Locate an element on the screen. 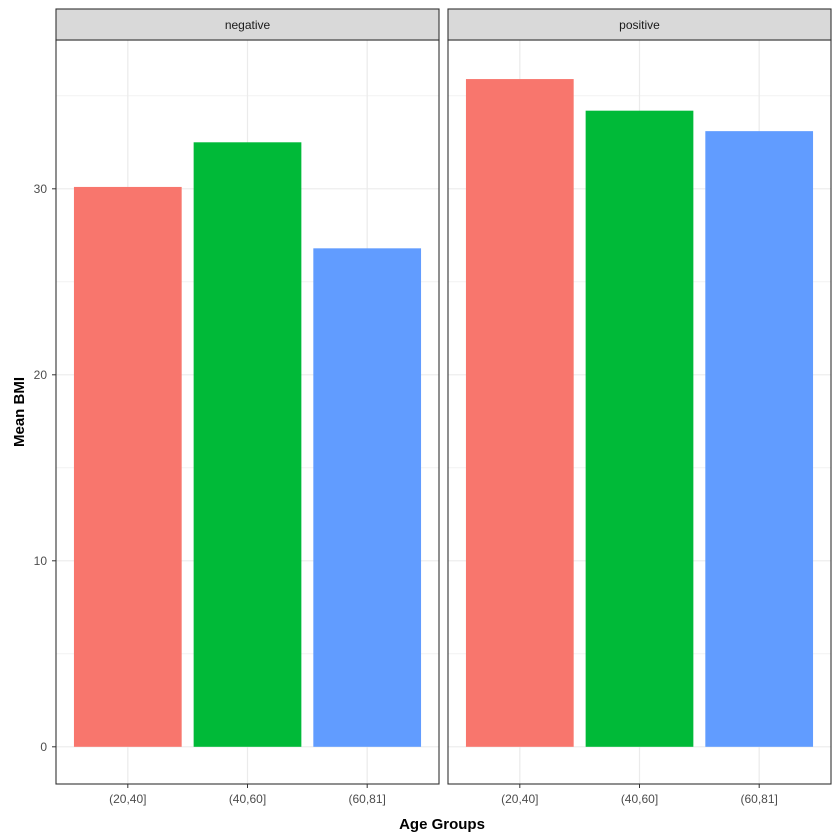 The height and width of the screenshot is (840, 840). facet-strip-label: positive is located at coordinates (639, 25).